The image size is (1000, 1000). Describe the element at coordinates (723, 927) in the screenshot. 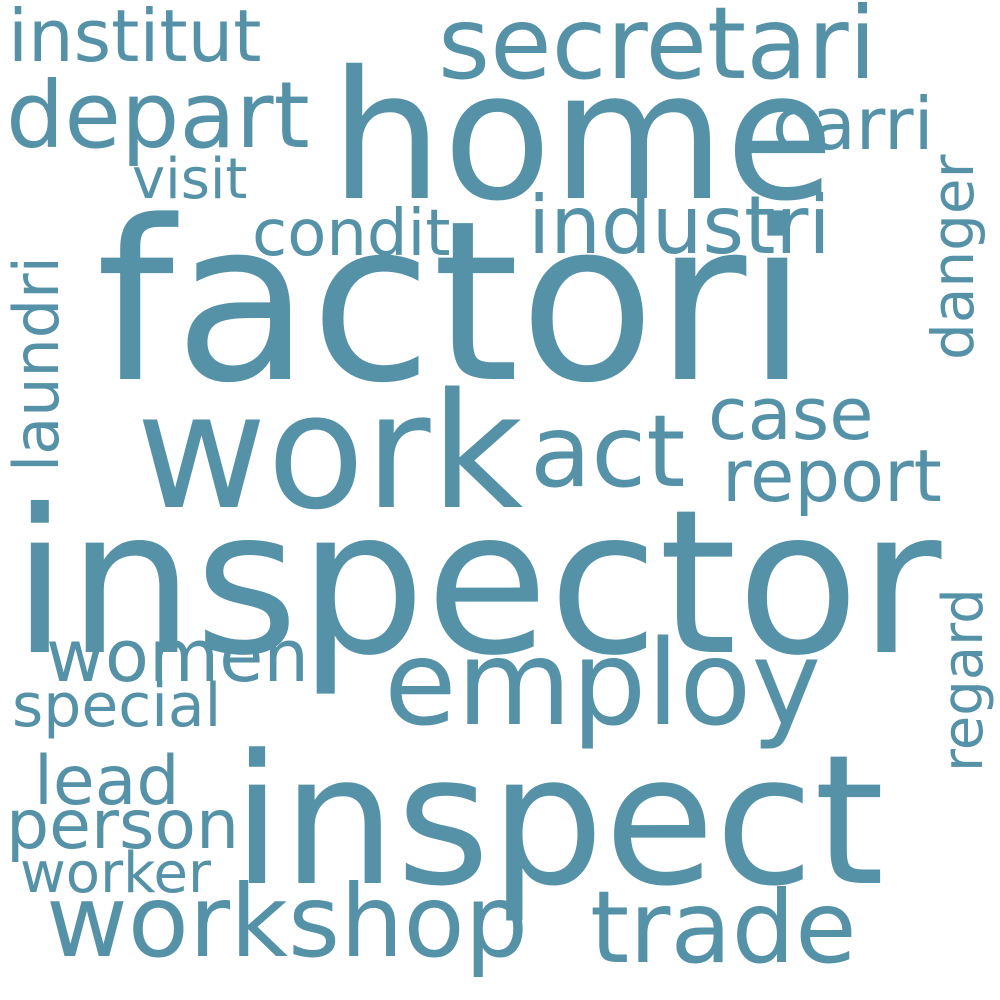

I see `word-trade: trade` at that location.